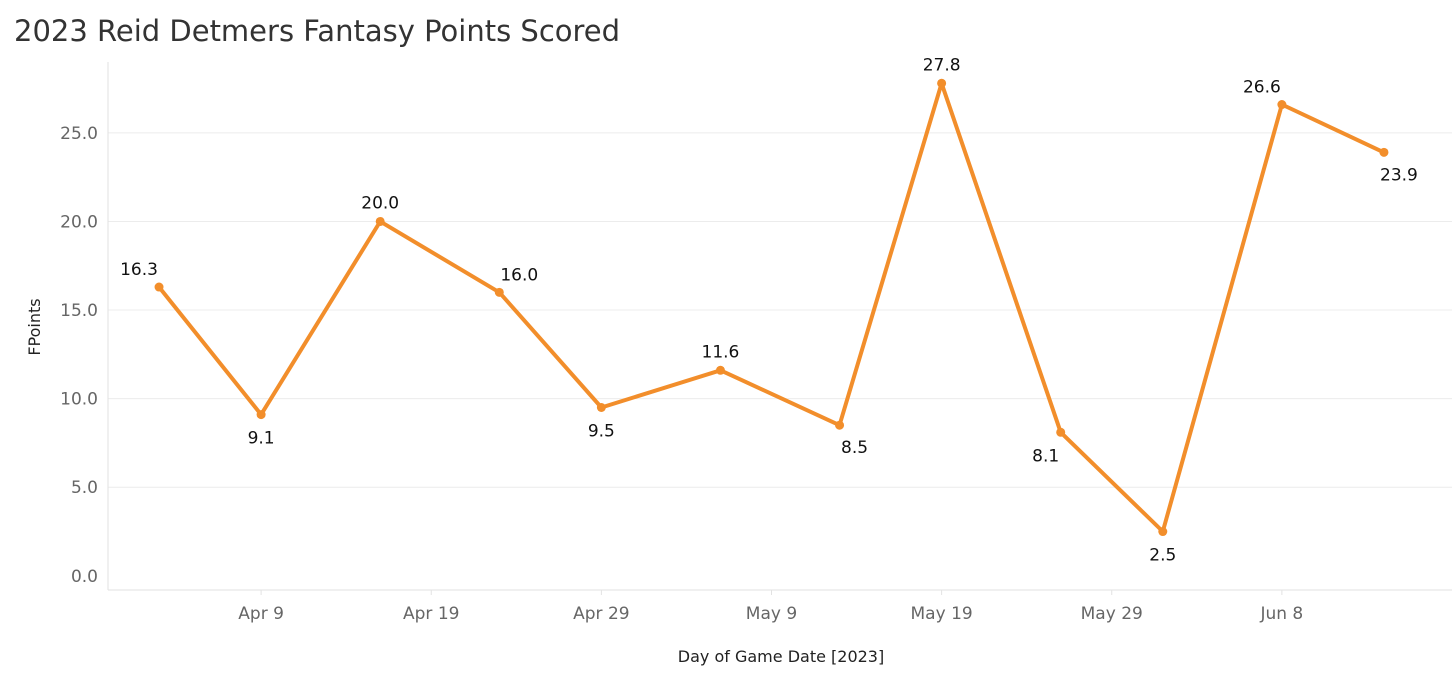 The width and height of the screenshot is (1456, 688). What do you see at coordinates (79, 222) in the screenshot?
I see `y-tick-label: 20.0` at bounding box center [79, 222].